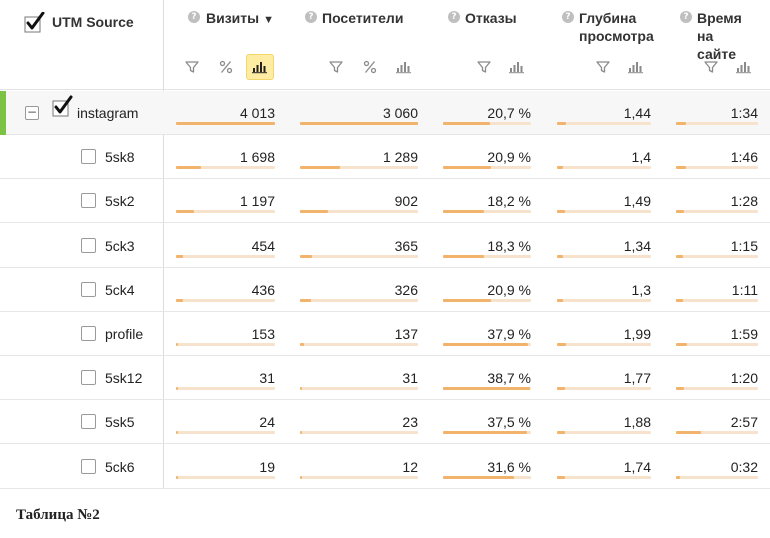 Image resolution: width=770 pixels, height=538 pixels. Describe the element at coordinates (225, 157) in the screenshot. I see `metric-cell: 1 698` at that location.